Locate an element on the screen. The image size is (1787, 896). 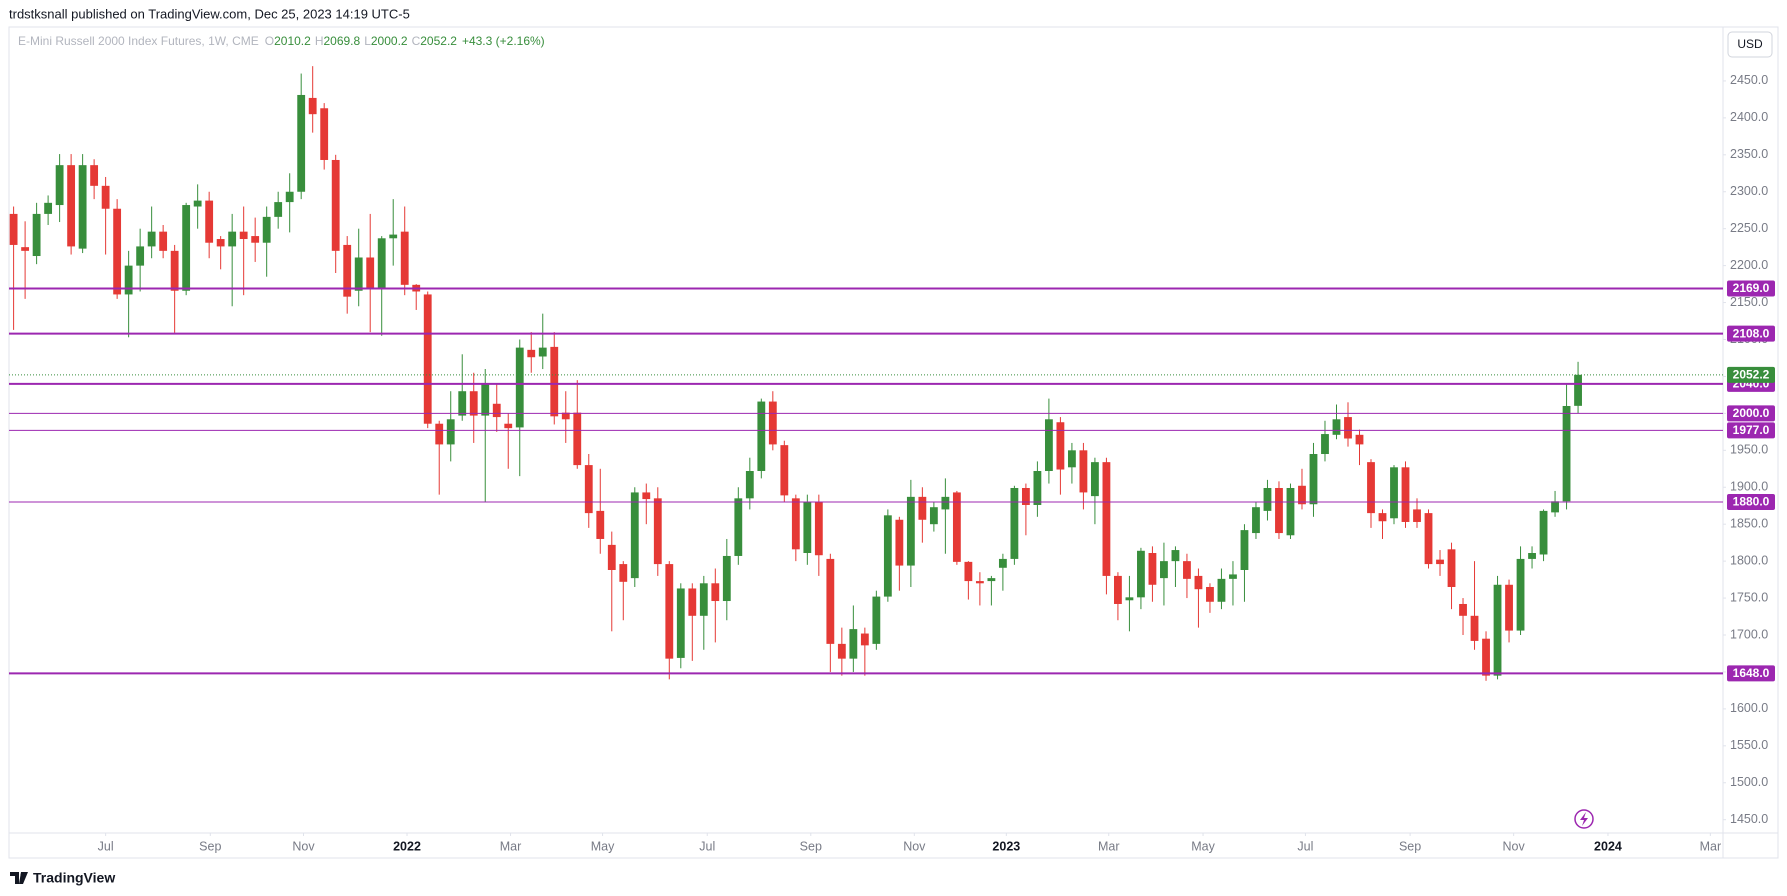
x-tick-label: May is located at coordinates (603, 846).